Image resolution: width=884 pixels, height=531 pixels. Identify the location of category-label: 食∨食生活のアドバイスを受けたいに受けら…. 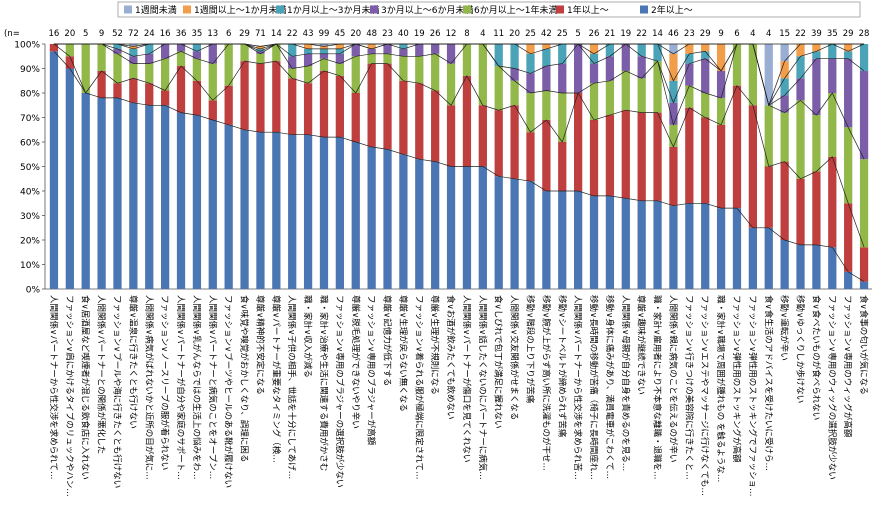
(768, 383).